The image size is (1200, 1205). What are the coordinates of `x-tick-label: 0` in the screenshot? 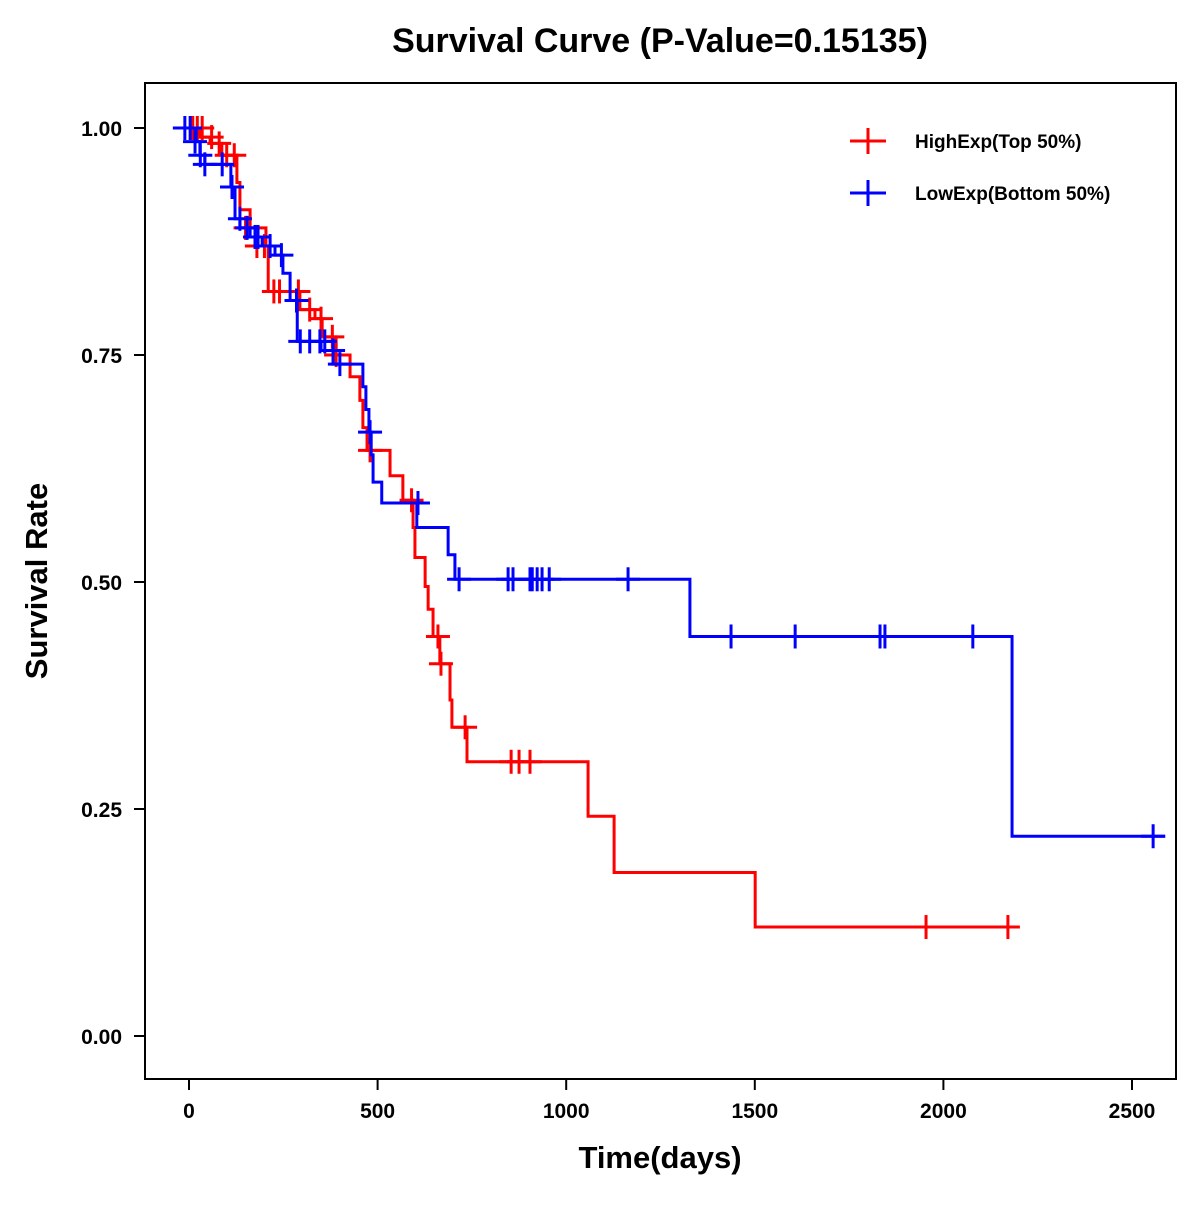 It's located at (189, 1111).